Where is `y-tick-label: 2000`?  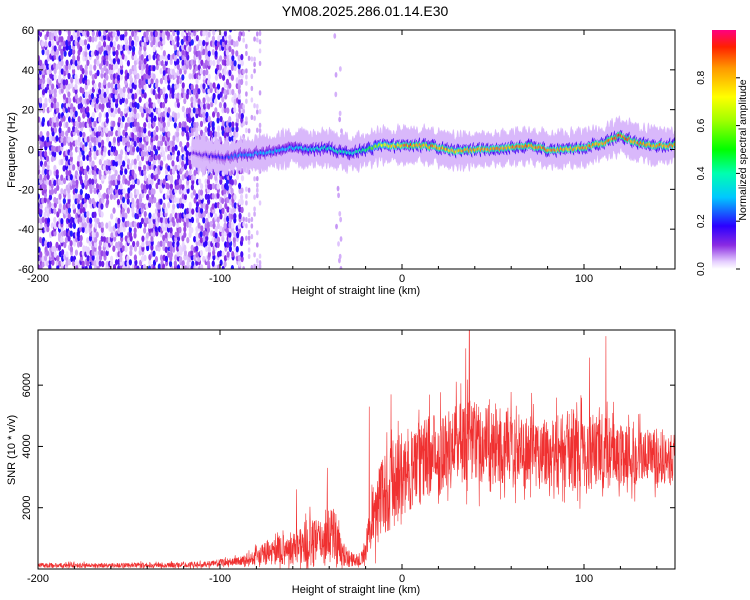 y-tick-label: 2000 is located at coordinates (27, 507).